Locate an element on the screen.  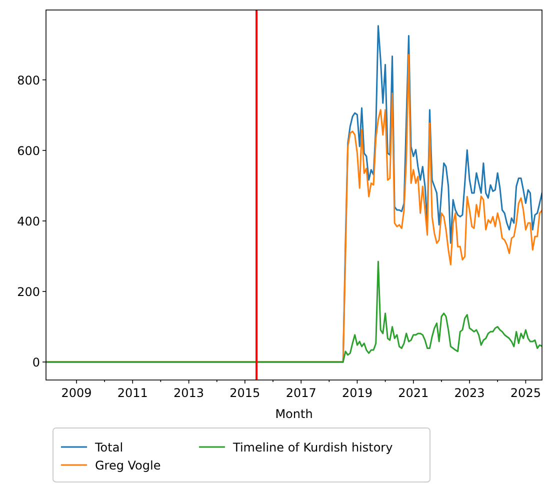
legend-label: Total is located at coordinates (109, 447).